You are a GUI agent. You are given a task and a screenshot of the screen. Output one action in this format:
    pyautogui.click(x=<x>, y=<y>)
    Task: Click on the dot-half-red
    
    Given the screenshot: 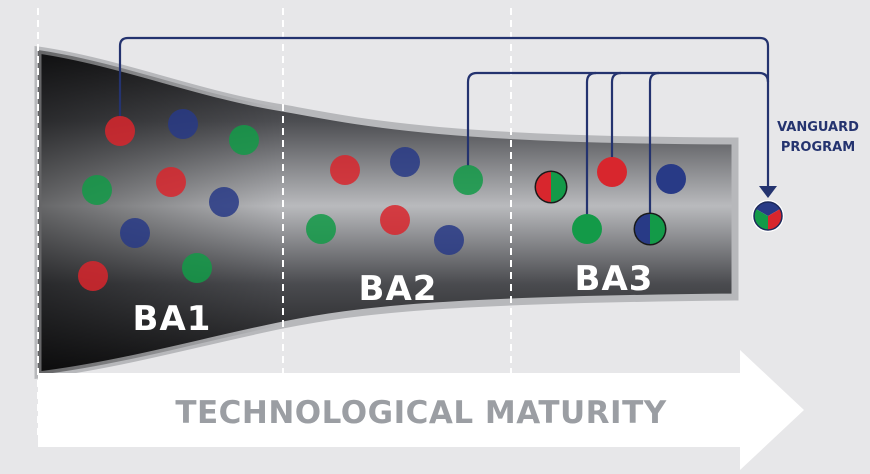 What is the action you would take?
    pyautogui.click(x=543, y=187)
    